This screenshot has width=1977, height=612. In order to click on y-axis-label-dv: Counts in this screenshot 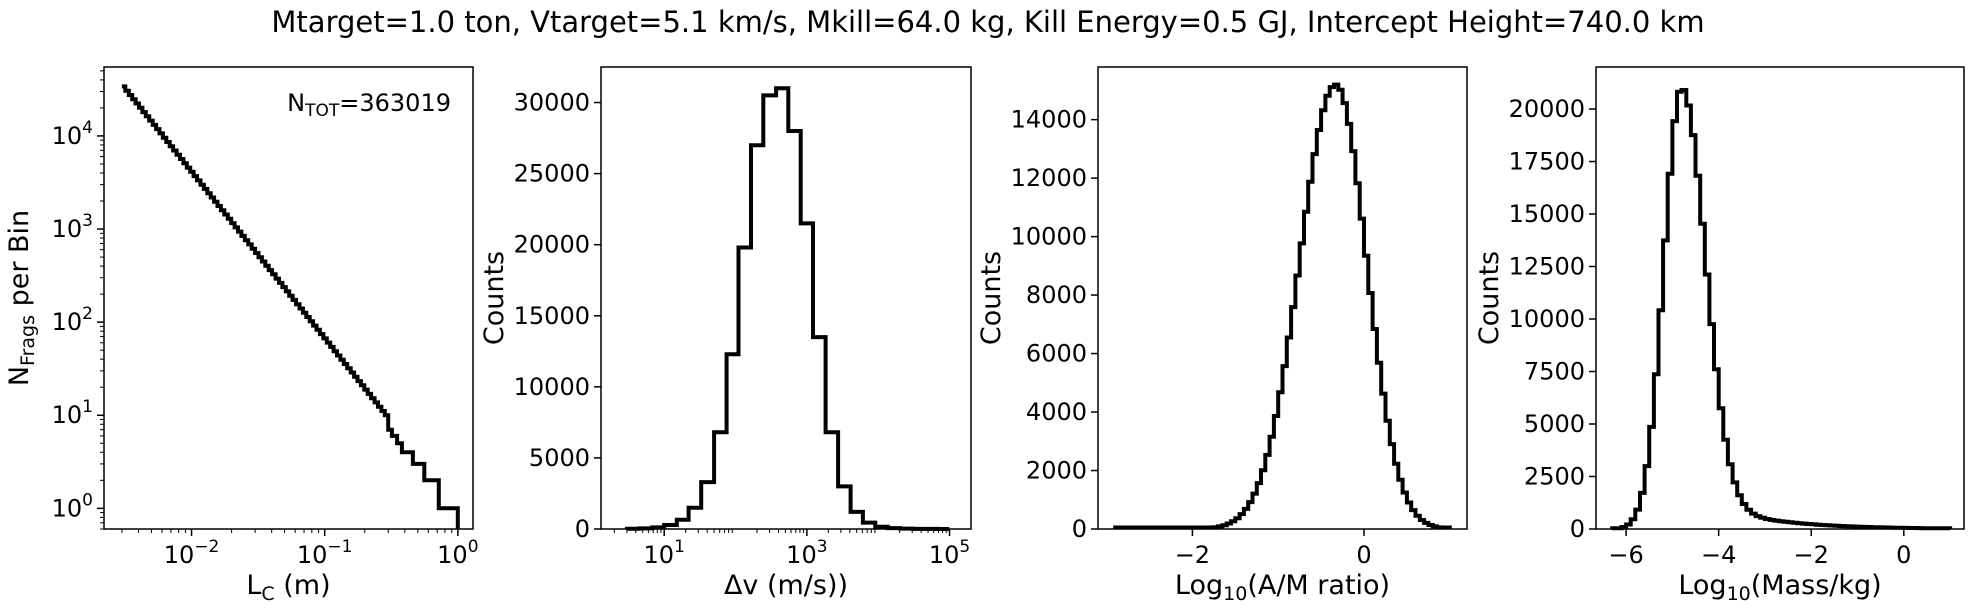, I will do `click(494, 298)`.